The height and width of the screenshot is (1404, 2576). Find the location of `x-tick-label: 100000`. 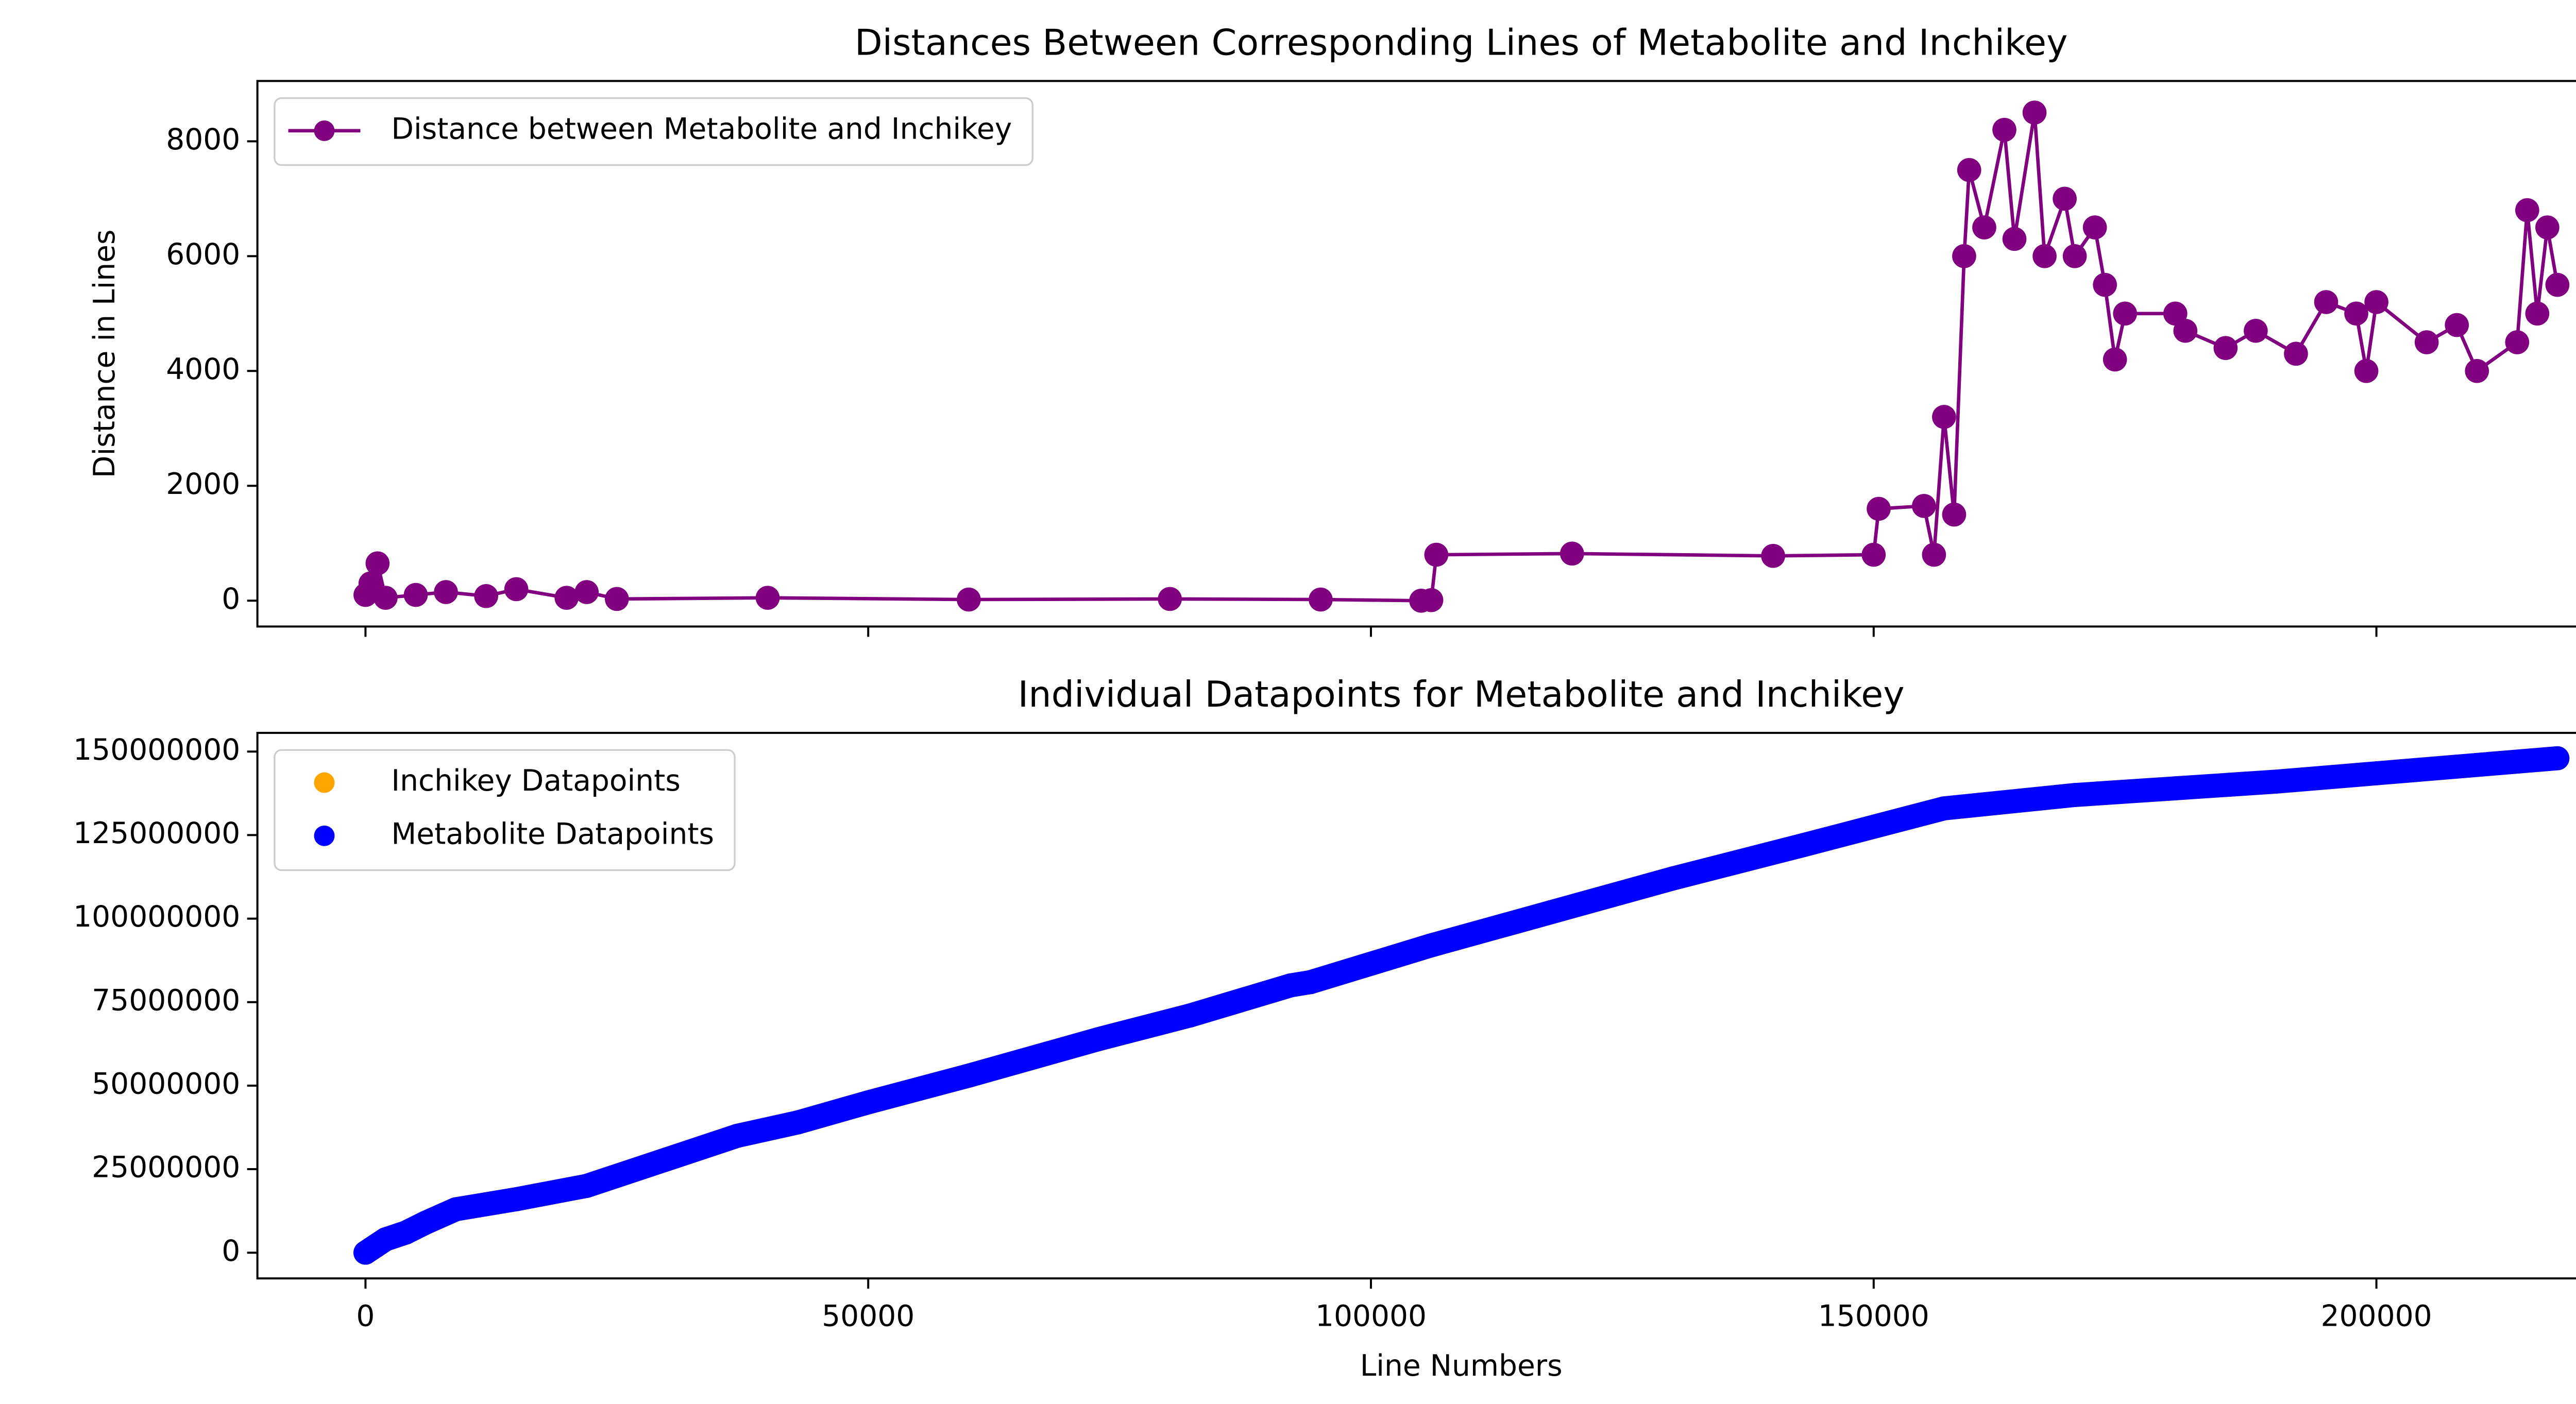

x-tick-label: 100000 is located at coordinates (1371, 1316).